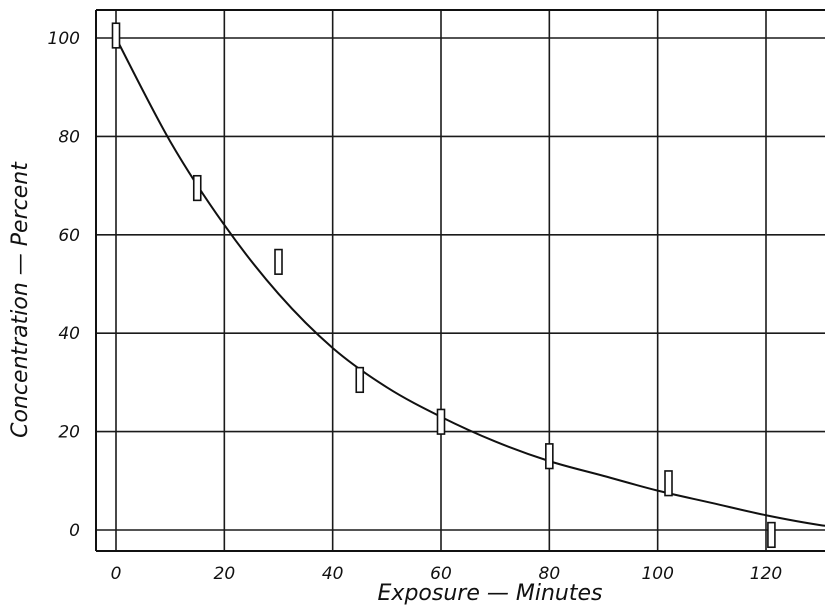 This screenshot has width=825, height=611. Describe the element at coordinates (20, 299) in the screenshot. I see `y-axis-title: Concentration — Percent` at that location.